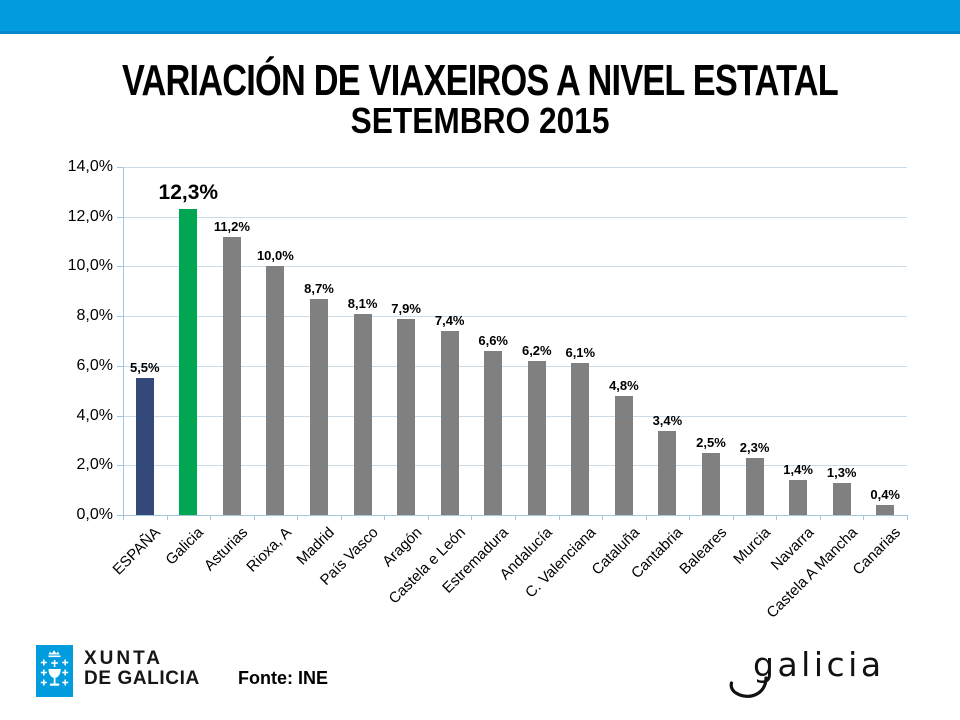  What do you see at coordinates (90, 266) in the screenshot?
I see `y-axis-label: 10,0%` at bounding box center [90, 266].